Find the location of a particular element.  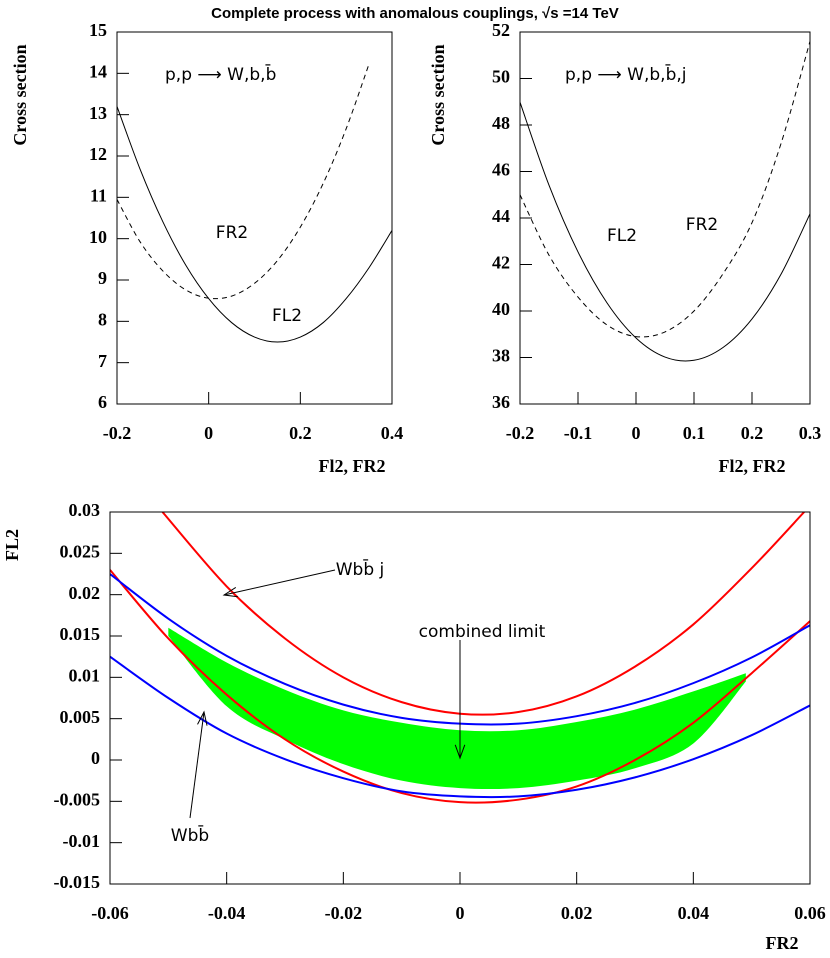

y-tick-label: 6 is located at coordinates (102, 402).